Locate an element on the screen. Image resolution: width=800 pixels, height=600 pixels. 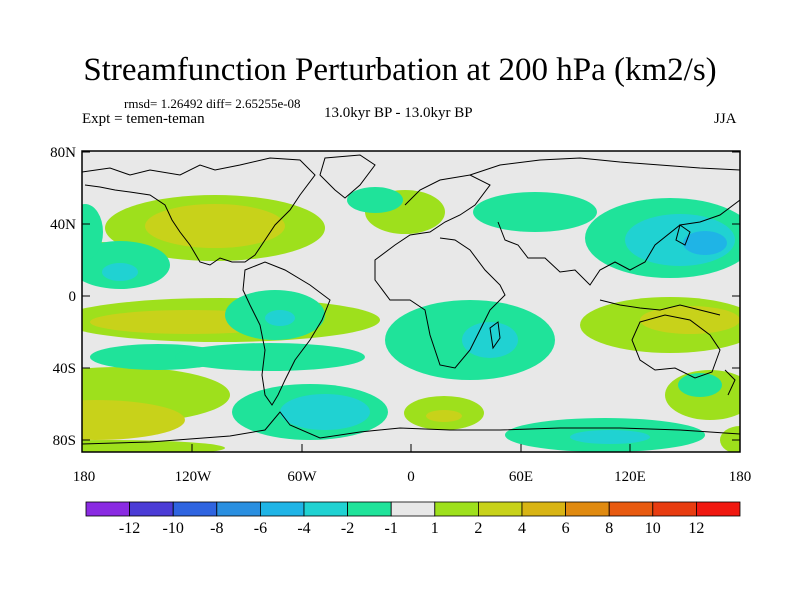
colorbar is located at coordinates (413, 509).